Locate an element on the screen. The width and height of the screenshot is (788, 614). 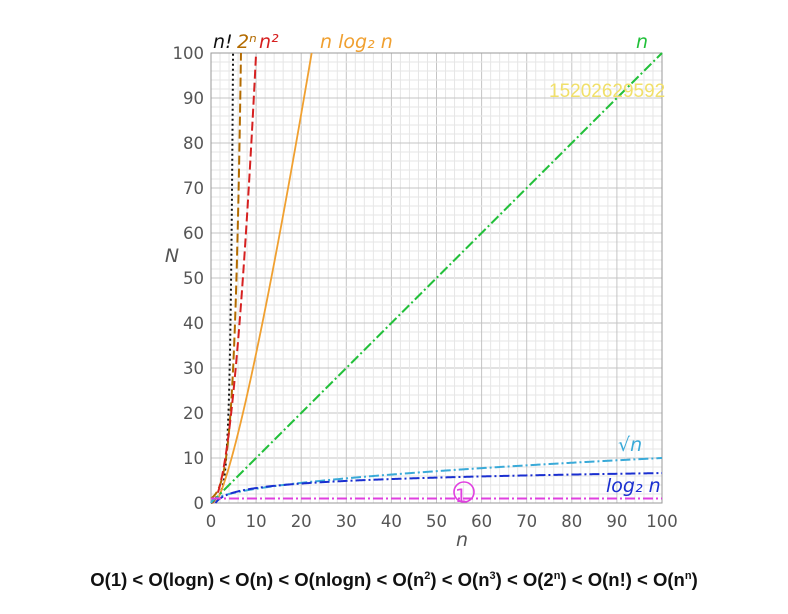
y-axis-title: N is located at coordinates (172, 256).